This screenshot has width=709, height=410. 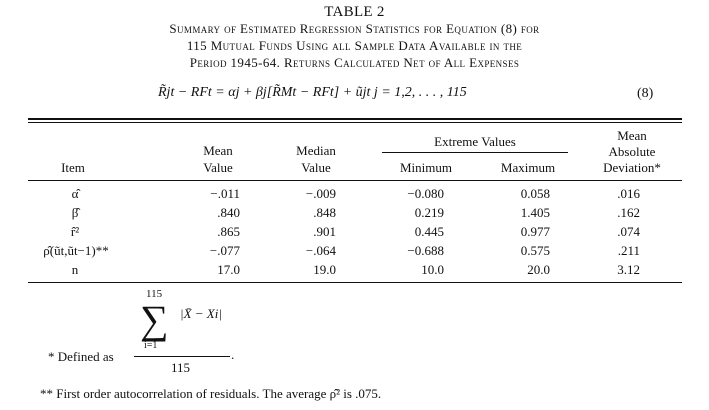 What do you see at coordinates (75, 231) in the screenshot?
I see `table-cell-item: r̂²` at bounding box center [75, 231].